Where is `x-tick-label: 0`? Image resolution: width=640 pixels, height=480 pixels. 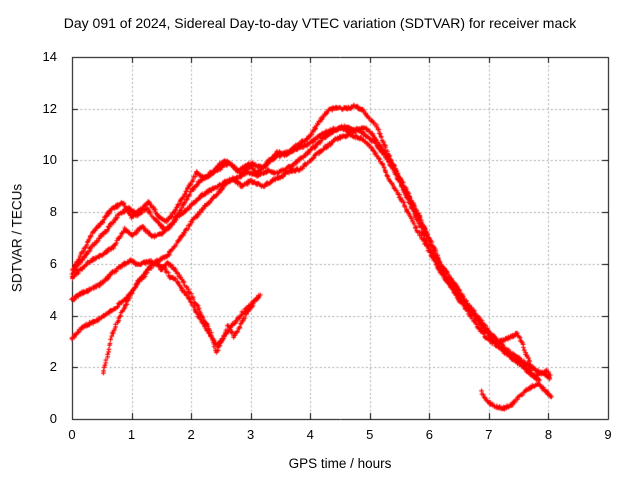 x-tick-label: 0 is located at coordinates (72, 434).